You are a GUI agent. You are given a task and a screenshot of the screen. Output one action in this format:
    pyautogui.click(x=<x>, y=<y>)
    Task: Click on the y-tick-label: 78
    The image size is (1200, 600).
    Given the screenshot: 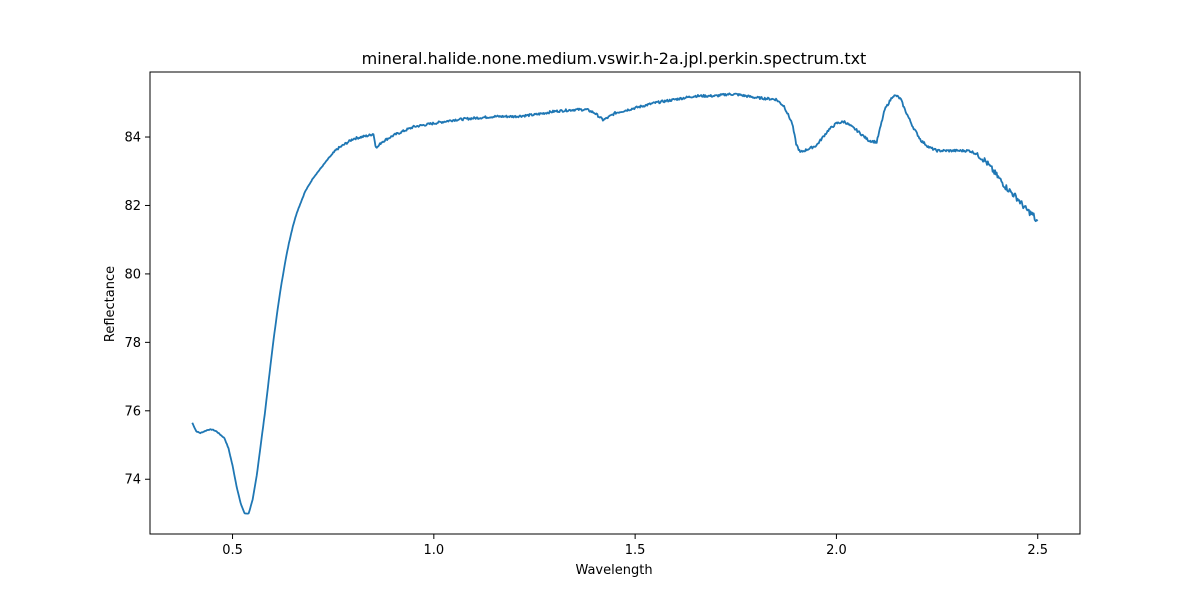 What is the action you would take?
    pyautogui.click(x=132, y=343)
    